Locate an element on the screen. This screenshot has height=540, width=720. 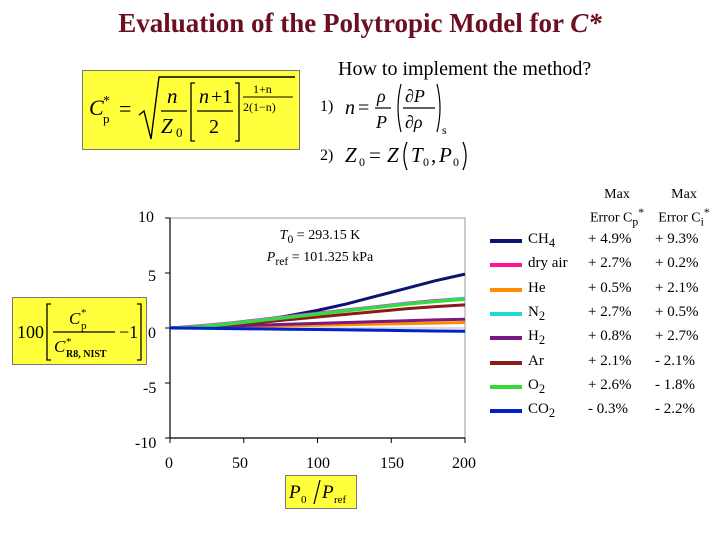
x-tick-label: 150 is located at coordinates (392, 463).